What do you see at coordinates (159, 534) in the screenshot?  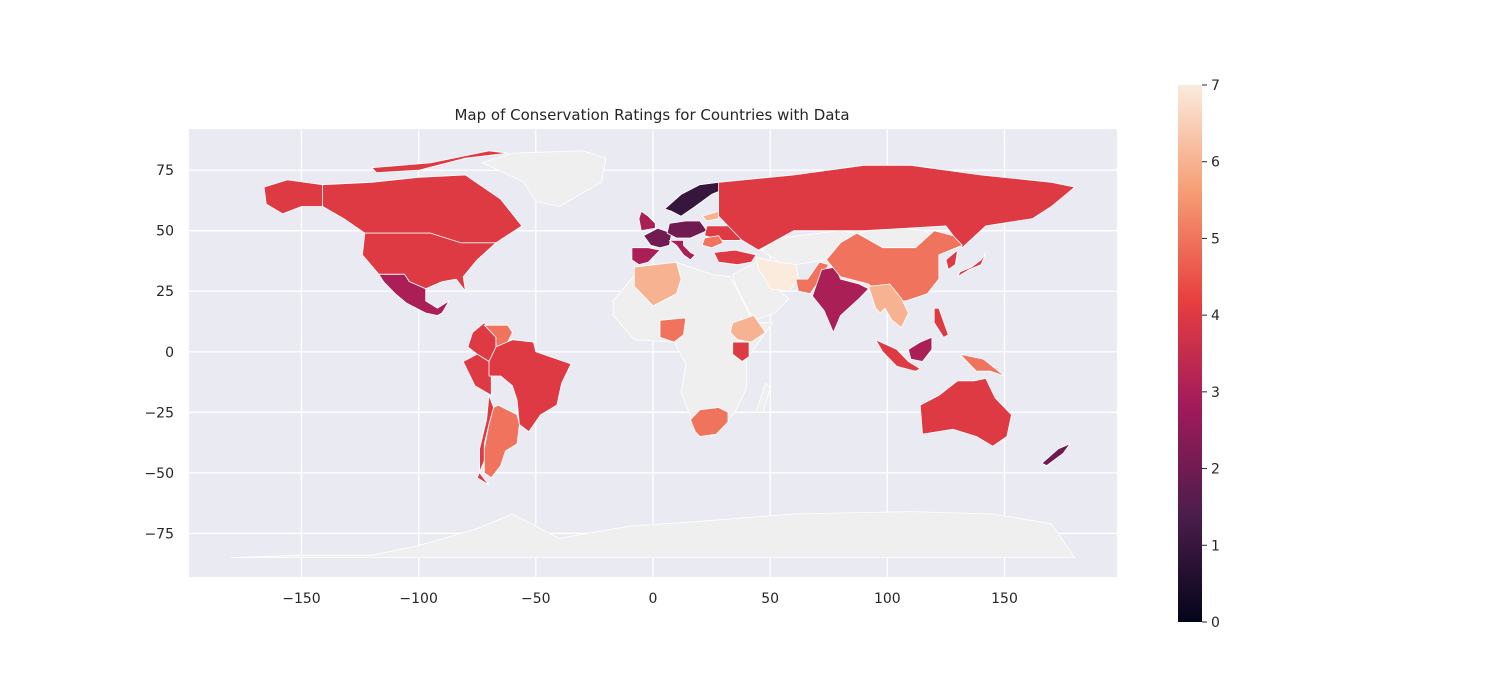 I see `y-tick-label: −75` at bounding box center [159, 534].